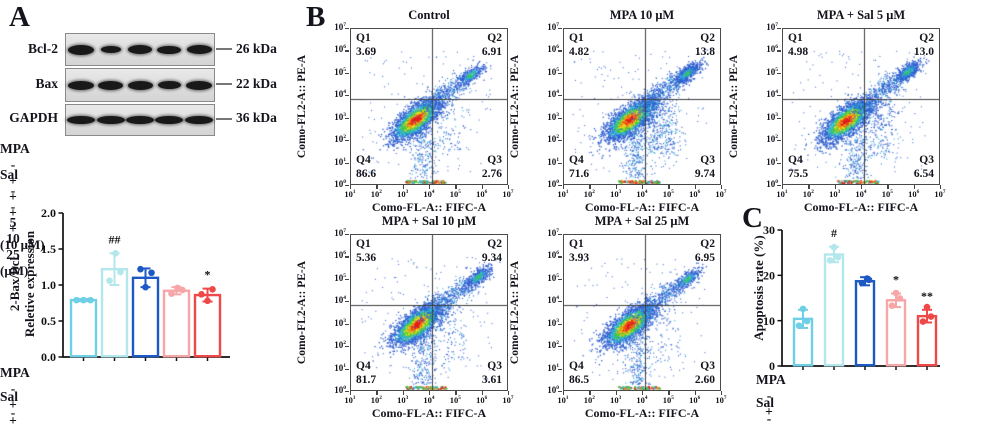 Image resolution: width=1000 pixels, height=424 pixels. Describe the element at coordinates (642, 312) in the screenshot. I see `flow-plot-area: Q1 3.93 Q2 6.95 Q4 86.5 Q3 2.60` at that location.